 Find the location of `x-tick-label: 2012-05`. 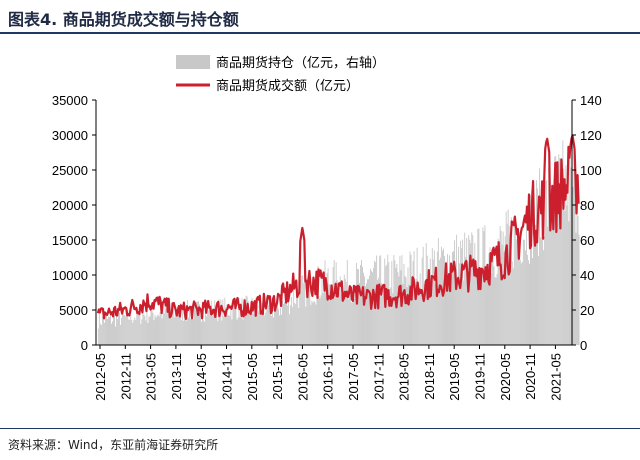

x-tick-label: 2012-05 is located at coordinates (100, 377).